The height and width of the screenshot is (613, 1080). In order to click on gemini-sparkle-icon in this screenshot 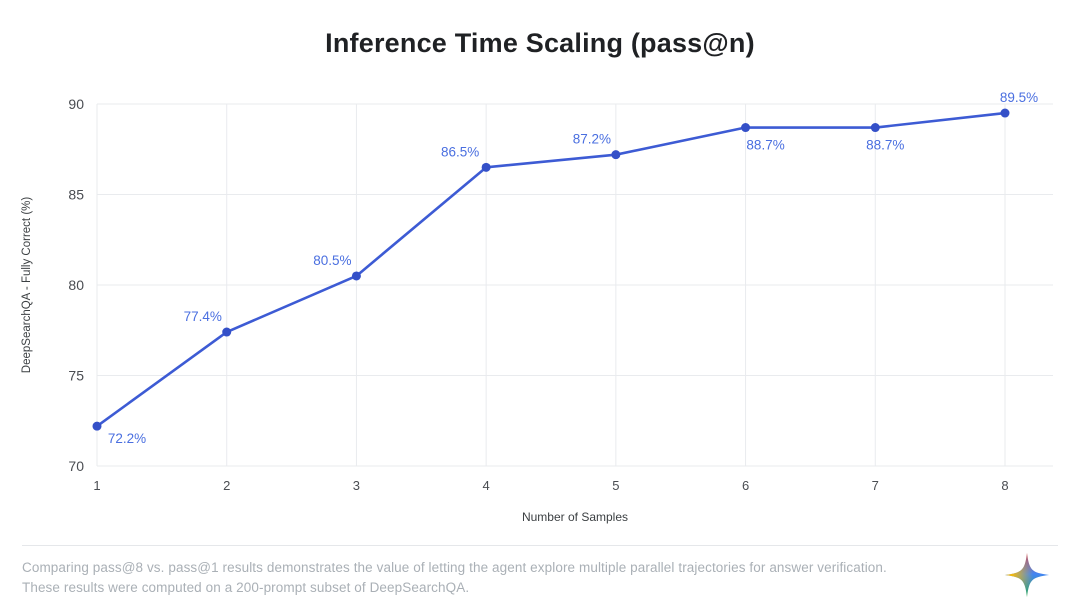, I will do `click(1027, 575)`.